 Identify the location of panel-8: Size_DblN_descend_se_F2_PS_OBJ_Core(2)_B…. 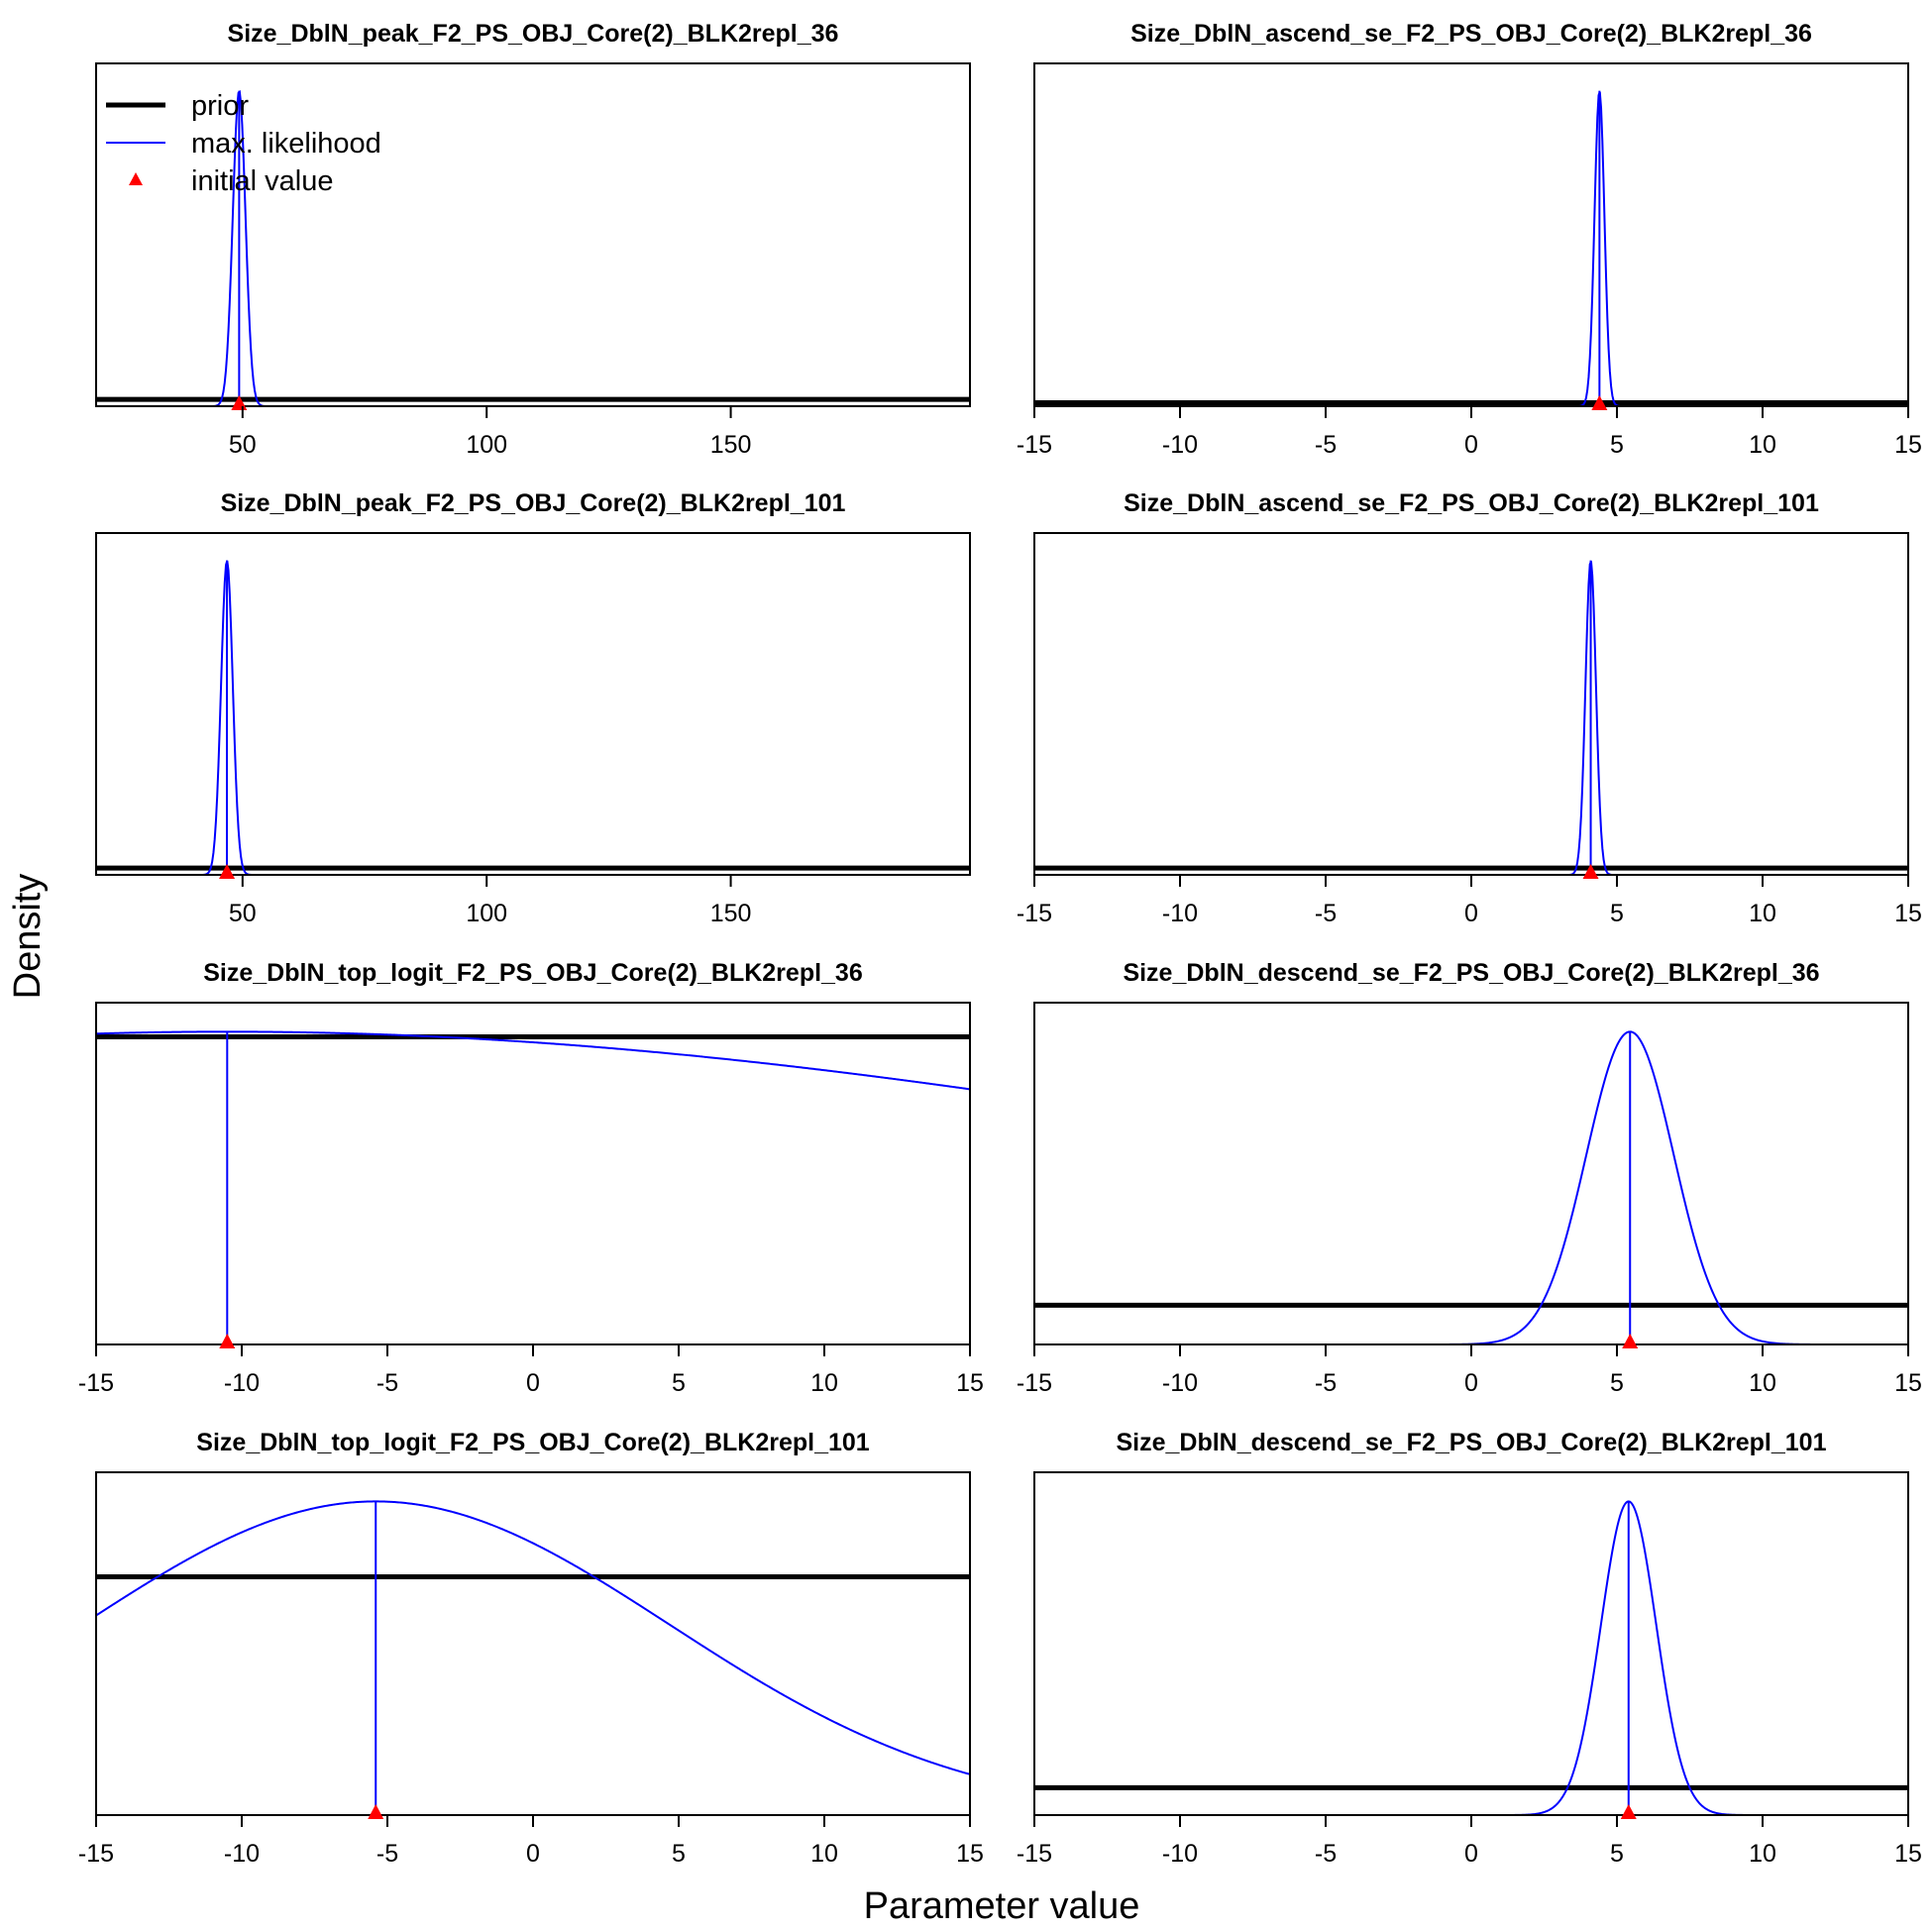
(1469, 1648).